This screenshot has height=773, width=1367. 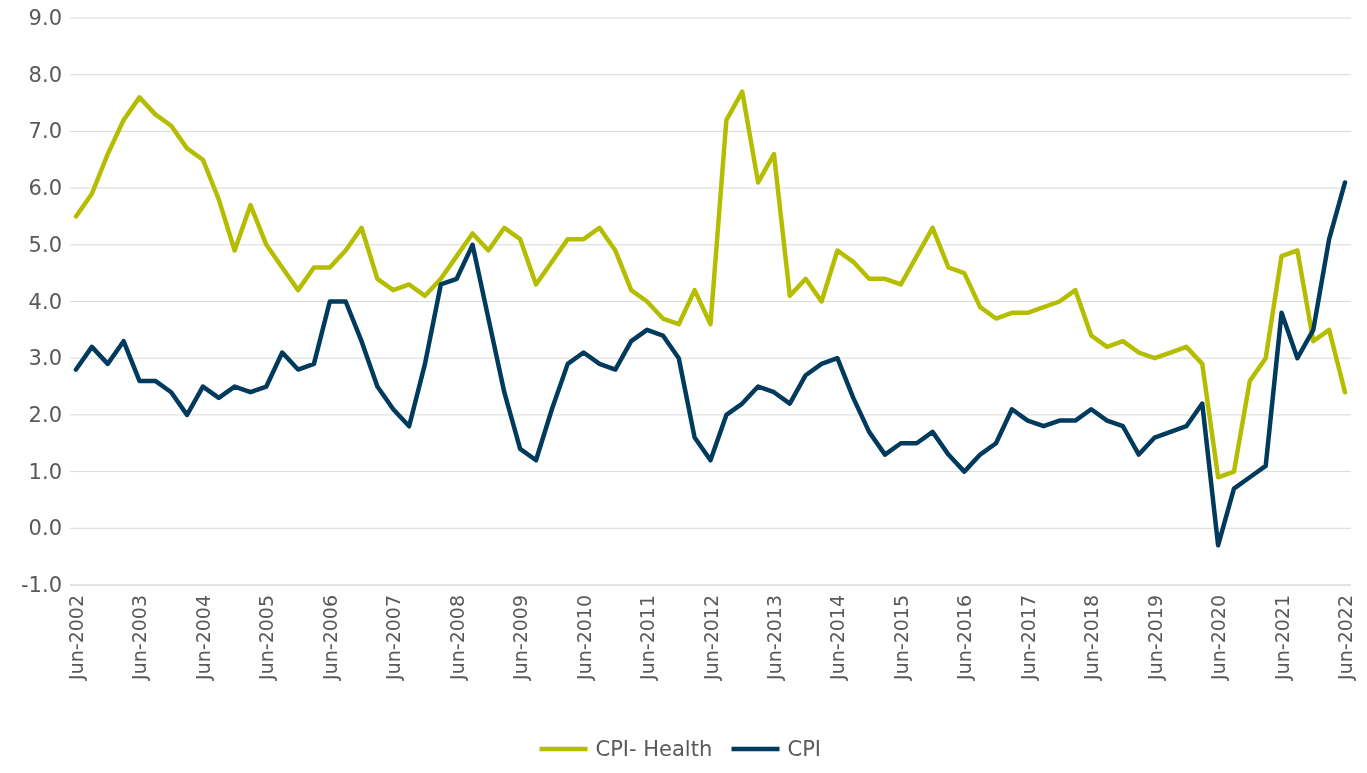 What do you see at coordinates (45, 414) in the screenshot?
I see `y-tick-label: 2.0` at bounding box center [45, 414].